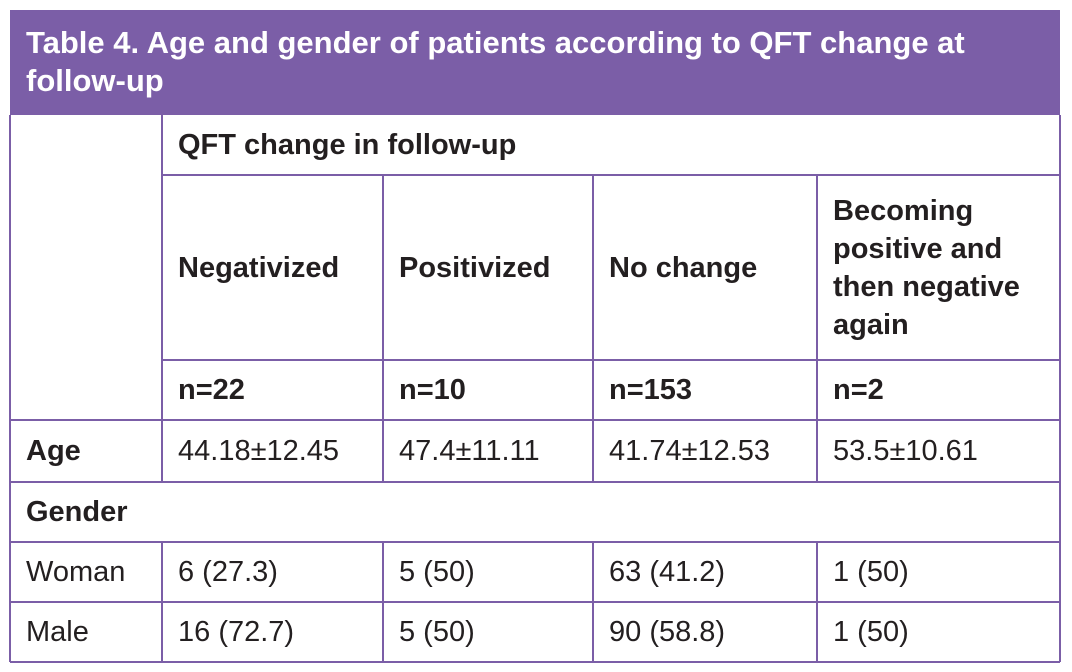 The image size is (1072, 672). What do you see at coordinates (432, 390) in the screenshot?
I see `n-count: n=10` at bounding box center [432, 390].